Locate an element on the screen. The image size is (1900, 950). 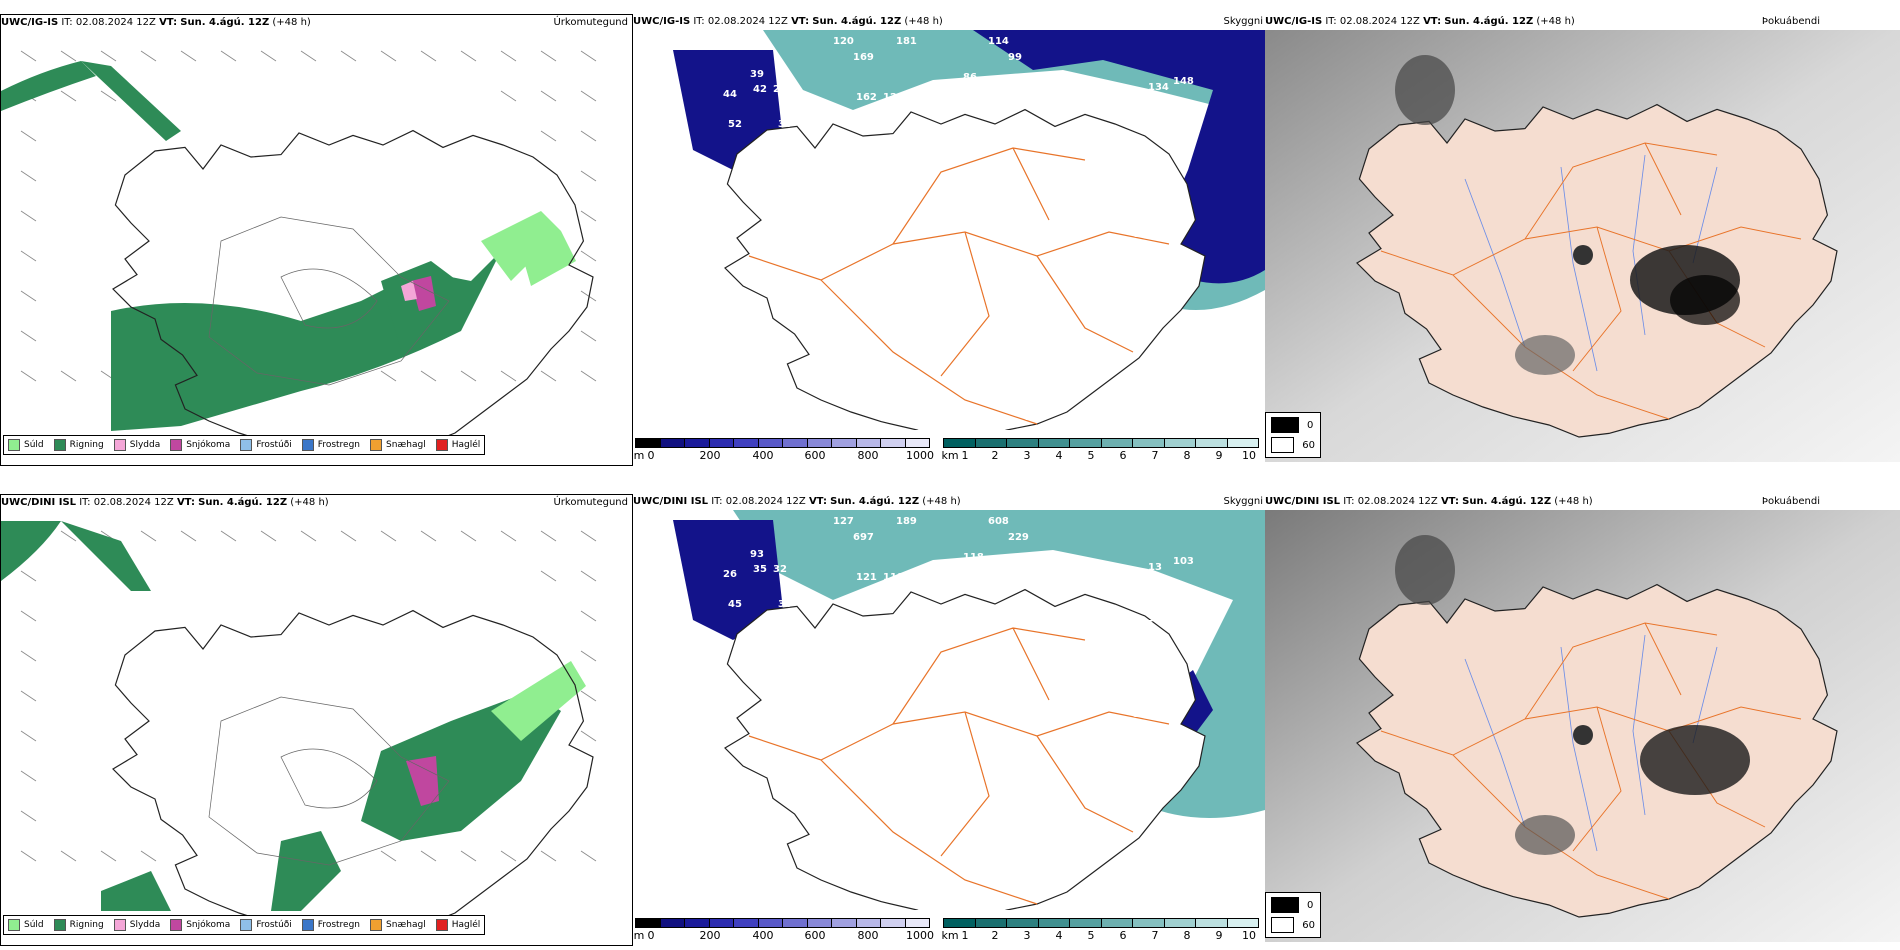
colorbar-tick: 7 is located at coordinates (1155, 935).